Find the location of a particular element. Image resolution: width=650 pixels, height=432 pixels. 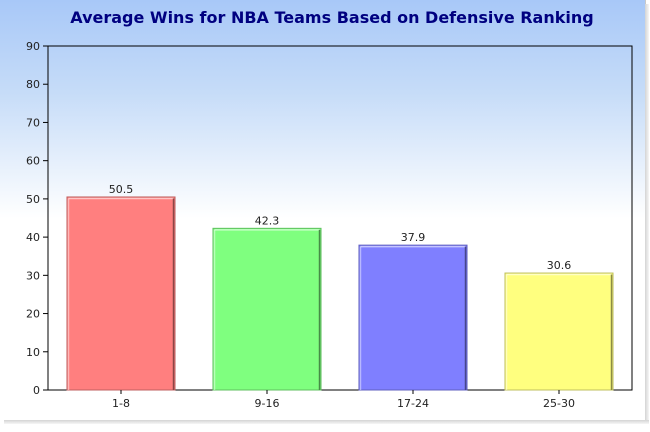

y-tick-label: 10 is located at coordinates (33, 352).